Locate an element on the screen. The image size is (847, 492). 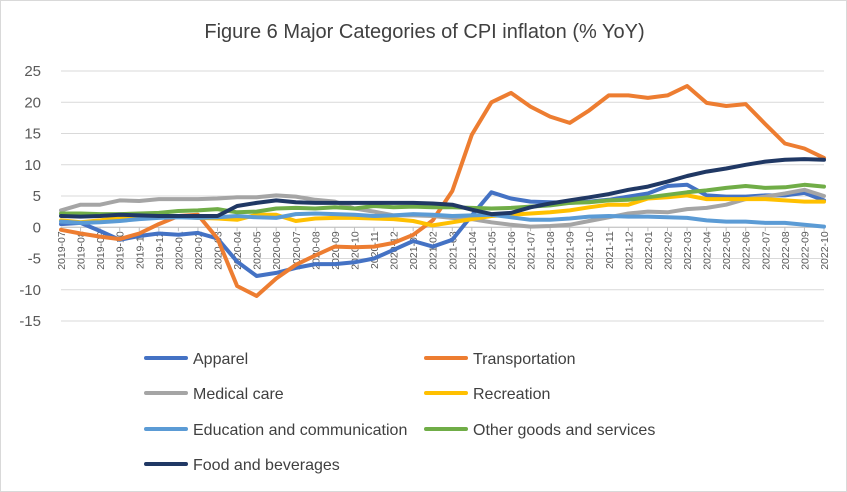
x-tick-label: 2022-03 is located at coordinates (688, 250).